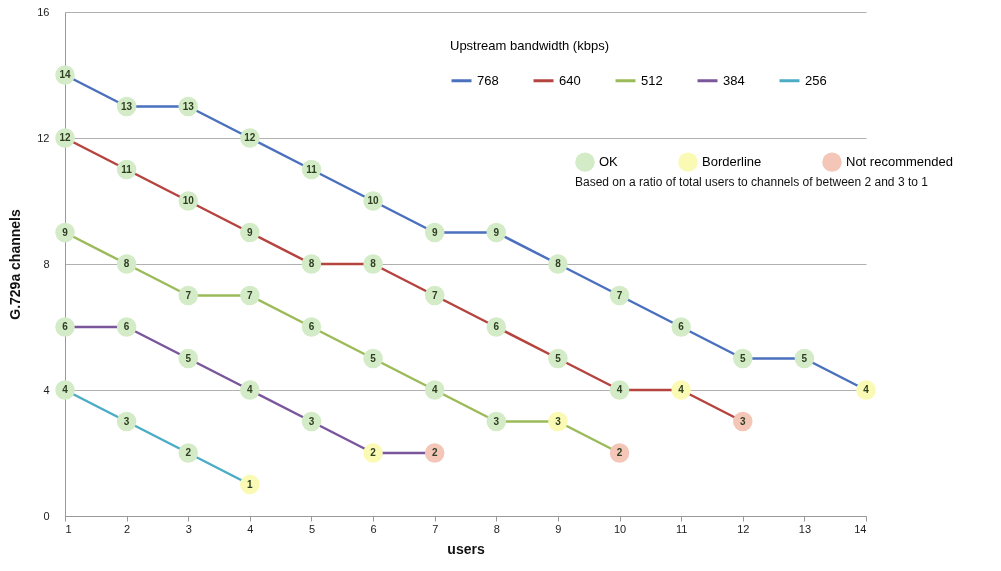  What do you see at coordinates (435, 528) in the screenshot?
I see `x-tick-label: 7` at bounding box center [435, 528].